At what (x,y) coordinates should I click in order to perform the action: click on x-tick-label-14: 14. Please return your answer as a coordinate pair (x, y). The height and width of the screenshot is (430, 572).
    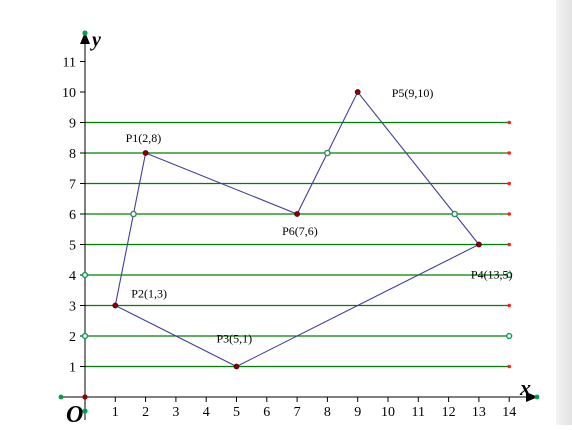
    Looking at the image, I should click on (509, 412).